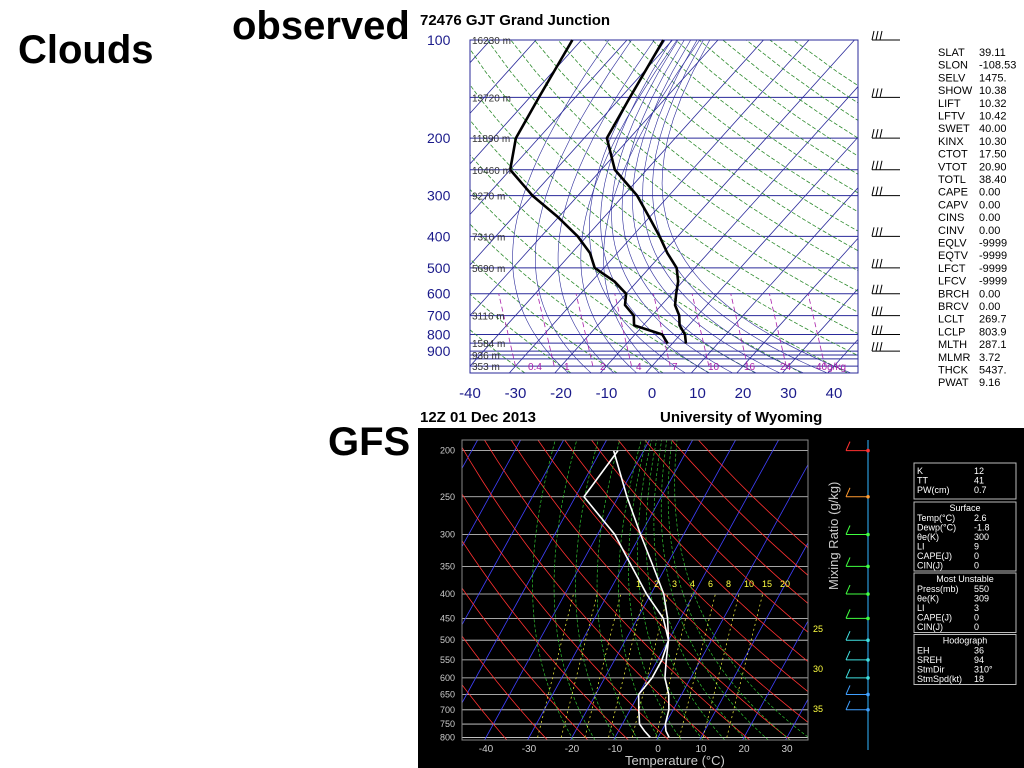 This screenshot has width=1024, height=768. I want to click on gfs-surface-name: CAPE(J), so click(934, 556).